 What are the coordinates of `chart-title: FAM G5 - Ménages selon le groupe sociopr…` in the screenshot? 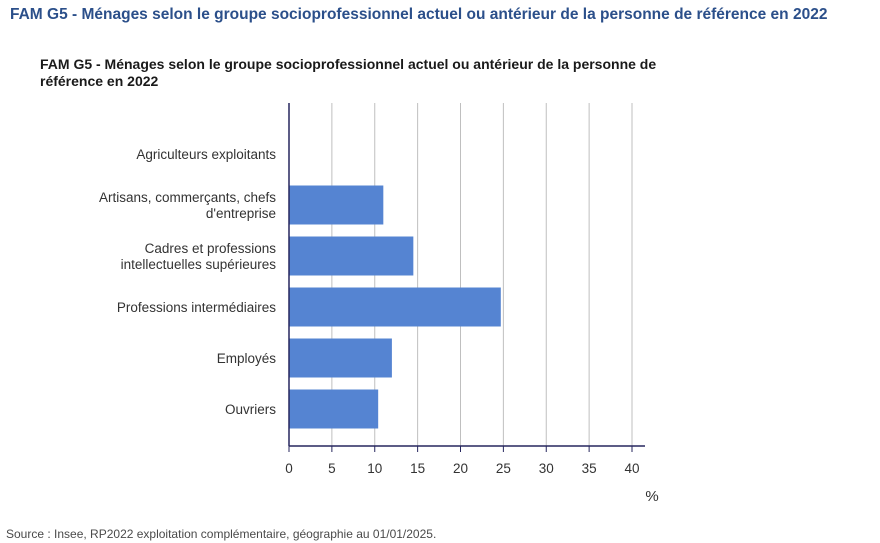 It's located at (348, 72).